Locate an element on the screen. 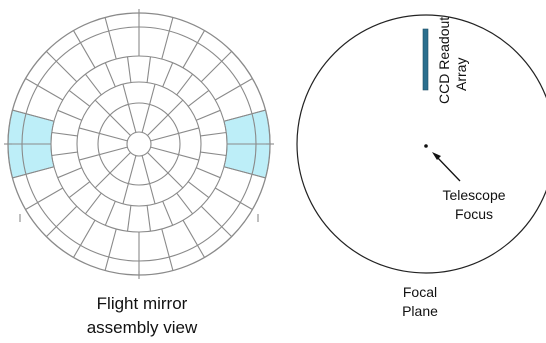 The width and height of the screenshot is (546, 343). ccd-label-line2: Array is located at coordinates (461, 74).